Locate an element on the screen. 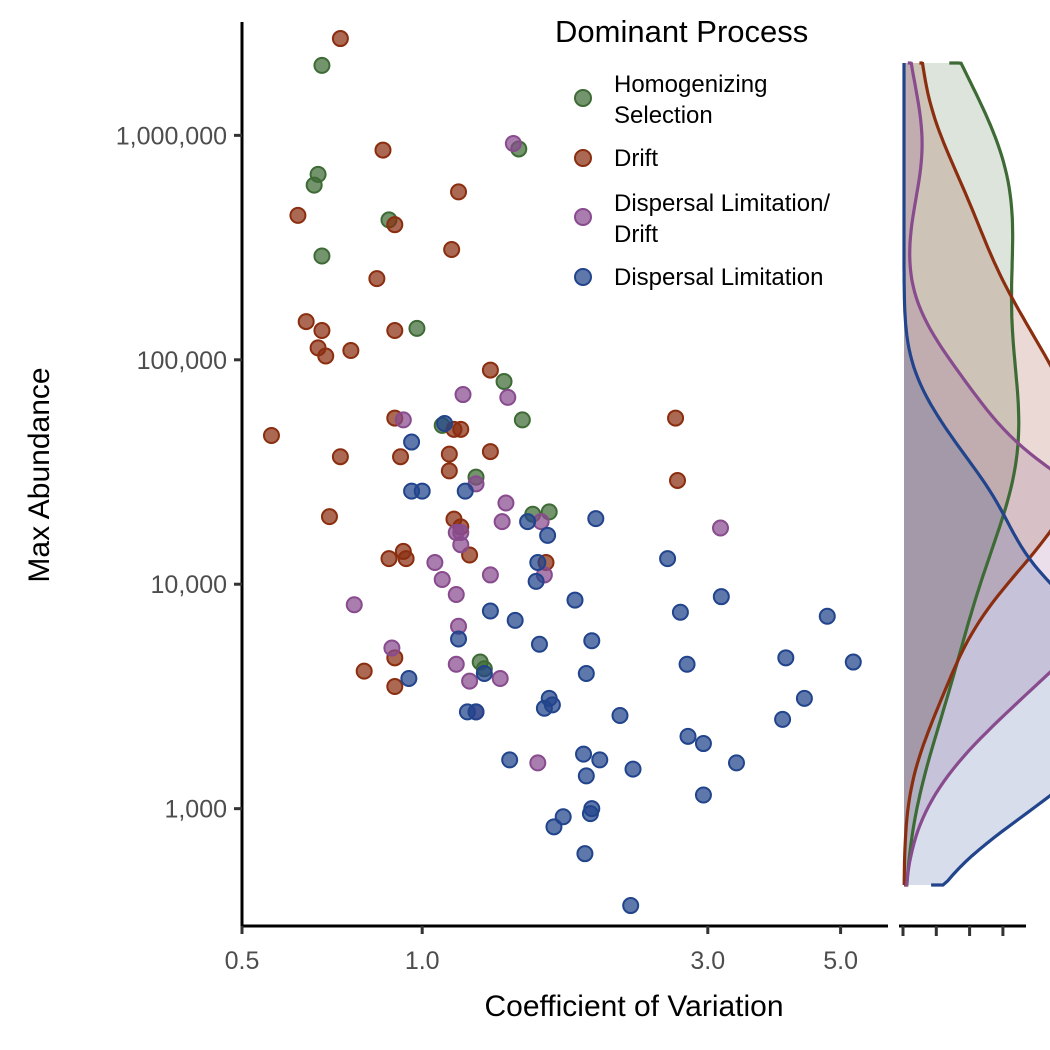 The image size is (1050, 1050). x-axis-title: Coefficient of Variation is located at coordinates (633, 1006).